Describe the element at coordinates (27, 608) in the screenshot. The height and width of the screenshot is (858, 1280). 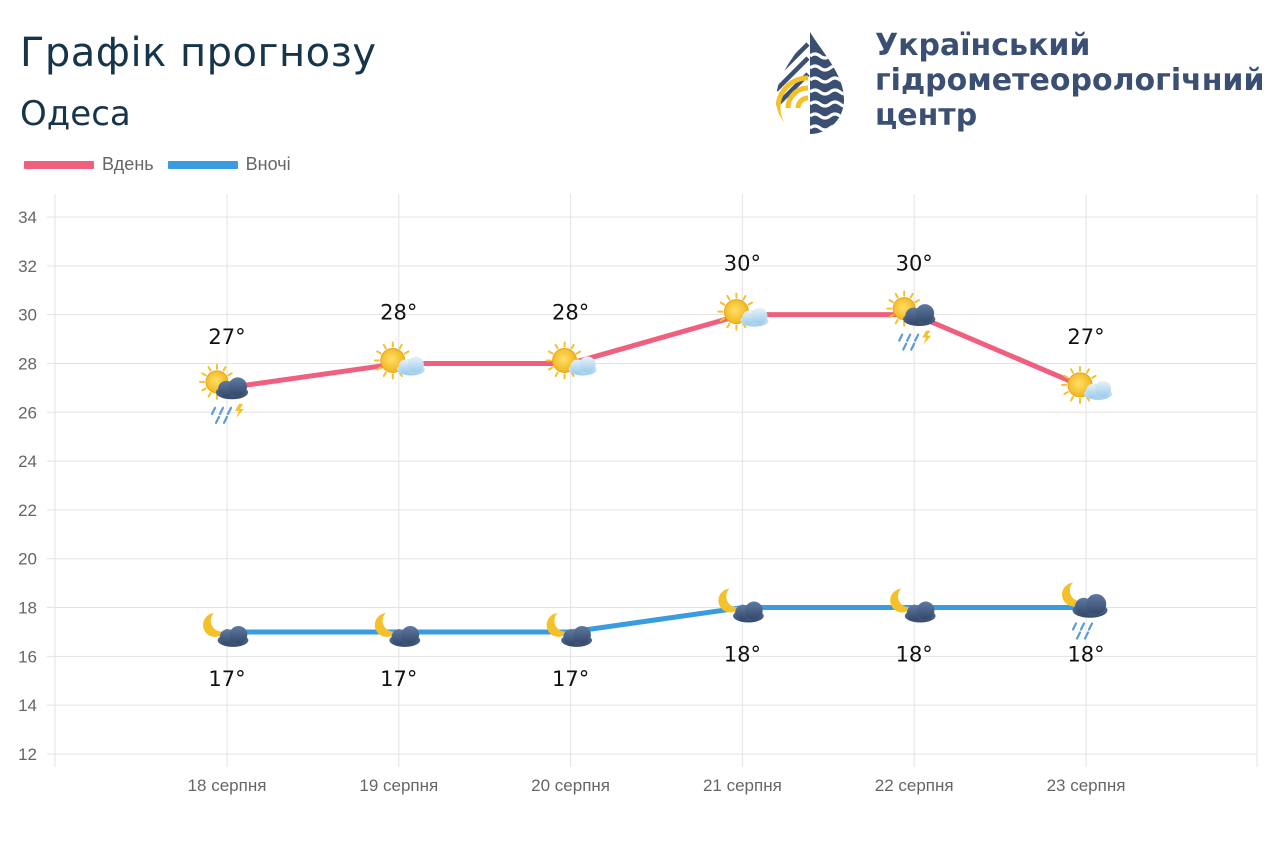
I see `y-tick-label: 18` at that location.